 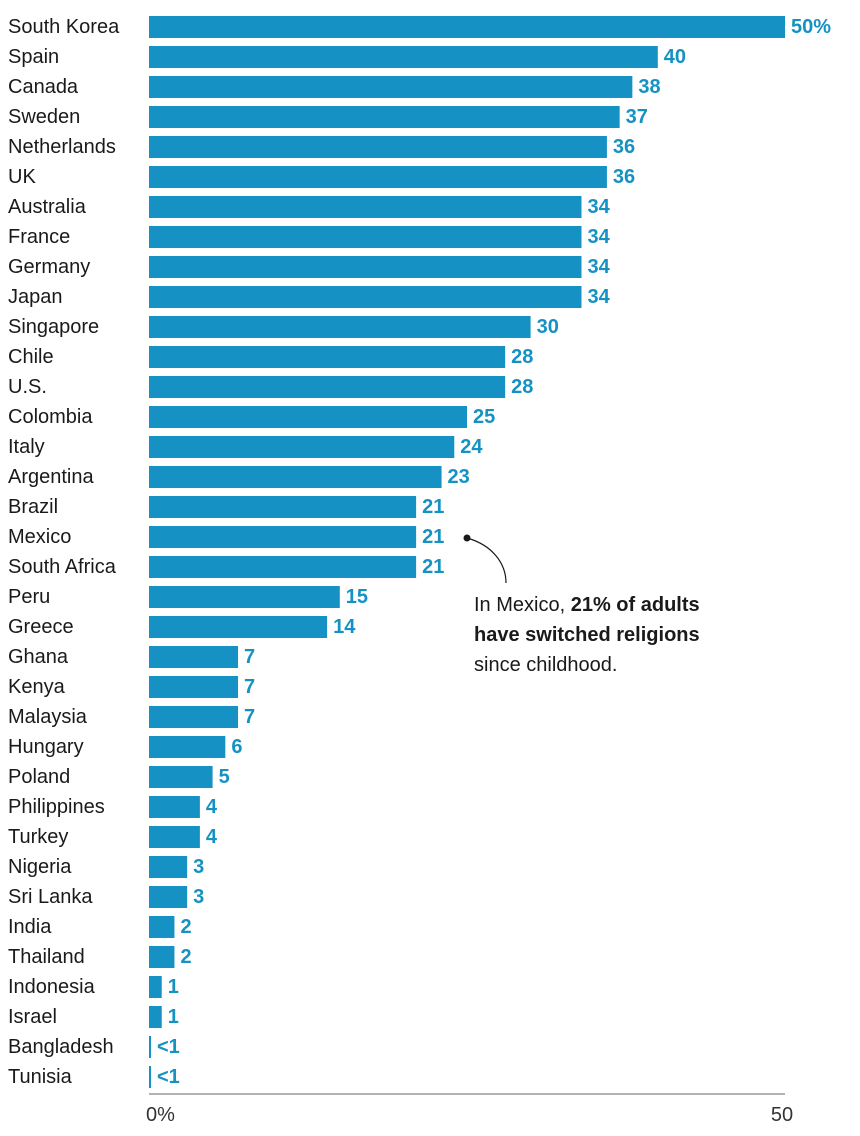 What do you see at coordinates (62, 567) in the screenshot?
I see `category-label: South Africa` at bounding box center [62, 567].